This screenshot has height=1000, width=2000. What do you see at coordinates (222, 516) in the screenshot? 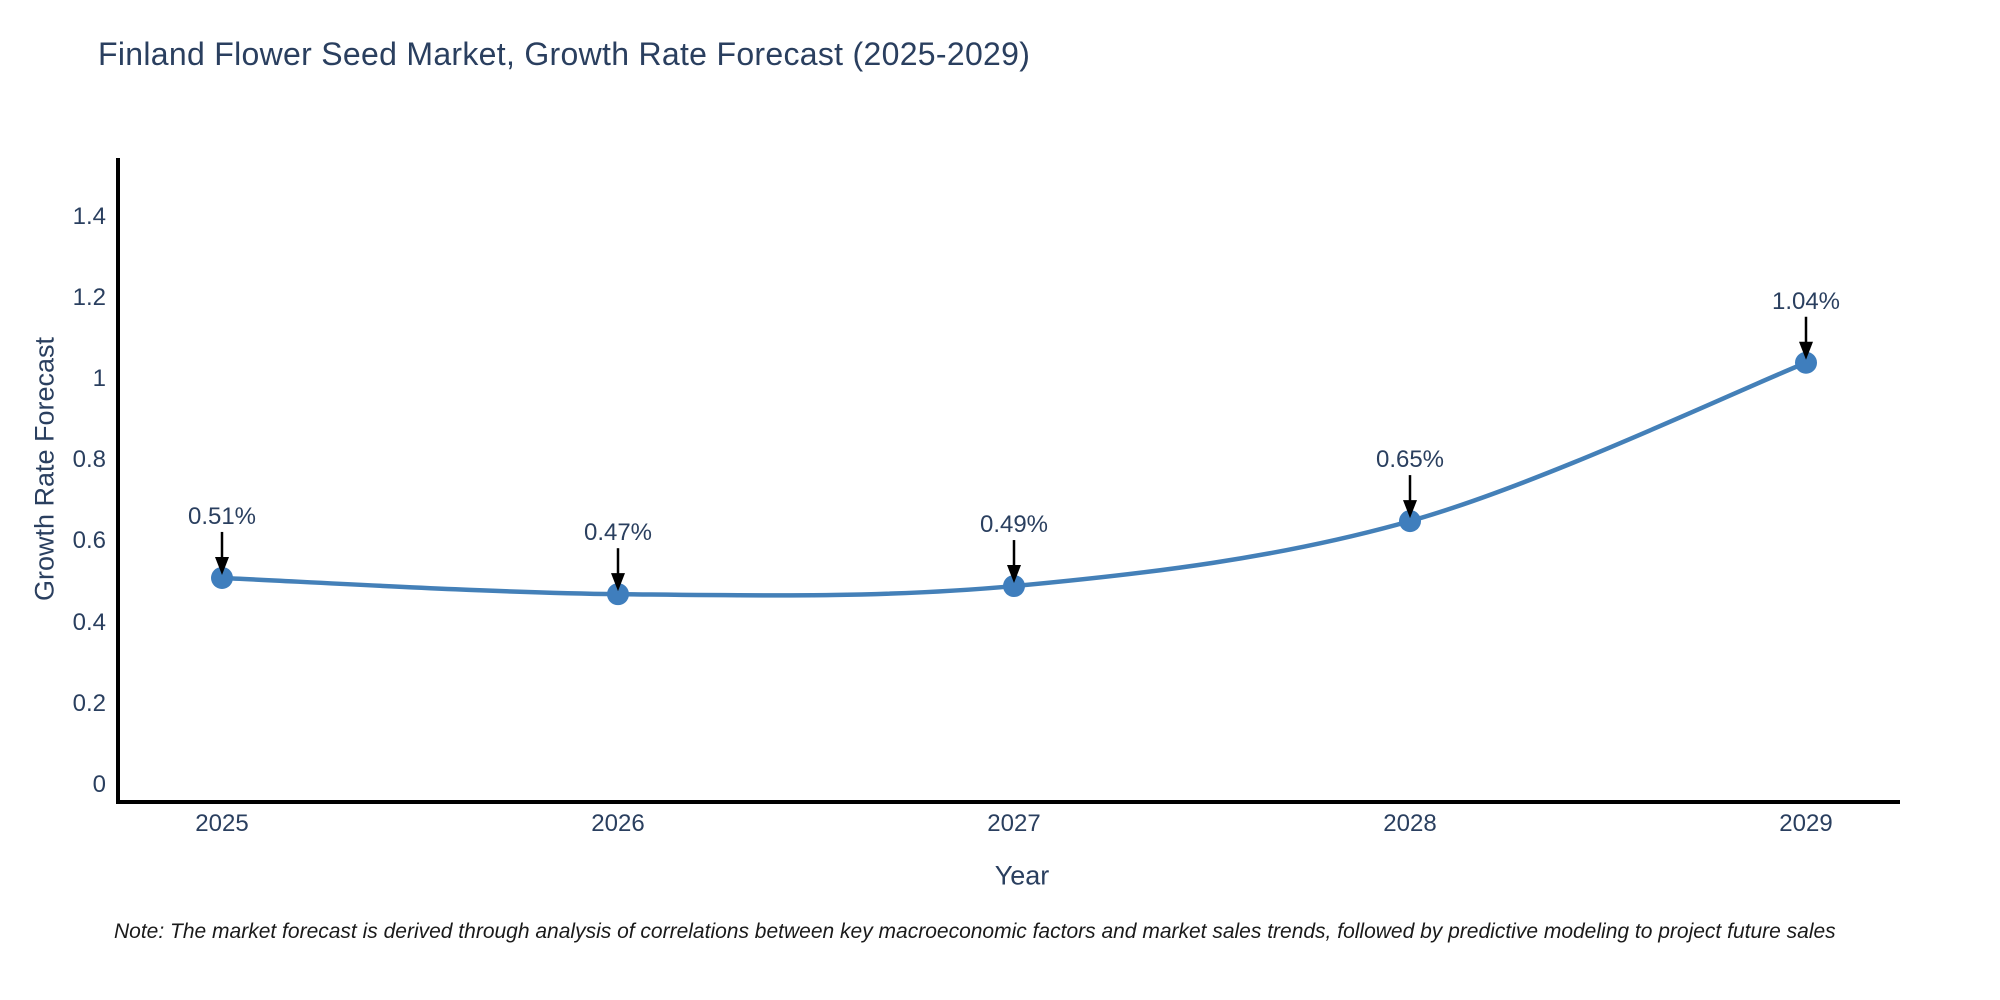
I see `point-annotation-2025: 0.51%` at bounding box center [222, 516].